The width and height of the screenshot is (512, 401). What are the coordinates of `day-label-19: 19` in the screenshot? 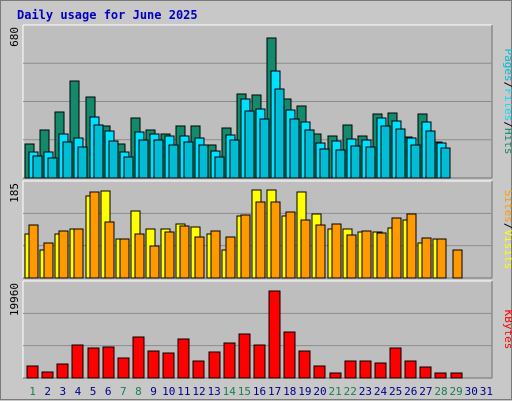 It's located at (304, 391).